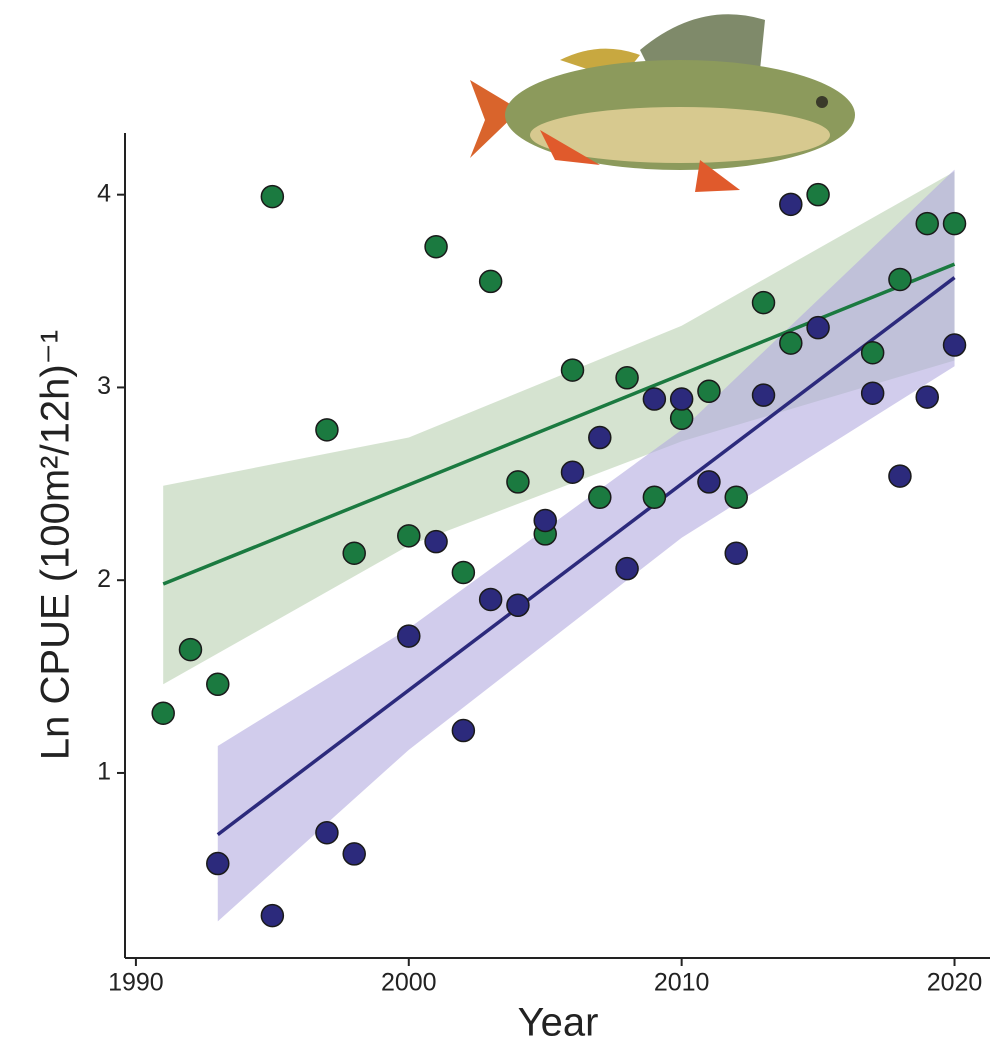 Image resolution: width=997 pixels, height=1050 pixels. I want to click on x-tick-label: 2020, so click(955, 983).